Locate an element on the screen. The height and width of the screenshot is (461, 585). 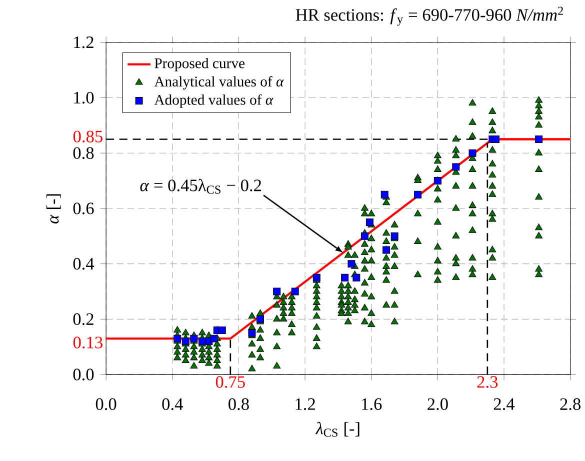
y-axis-title: α [-] is located at coordinates (53, 209).